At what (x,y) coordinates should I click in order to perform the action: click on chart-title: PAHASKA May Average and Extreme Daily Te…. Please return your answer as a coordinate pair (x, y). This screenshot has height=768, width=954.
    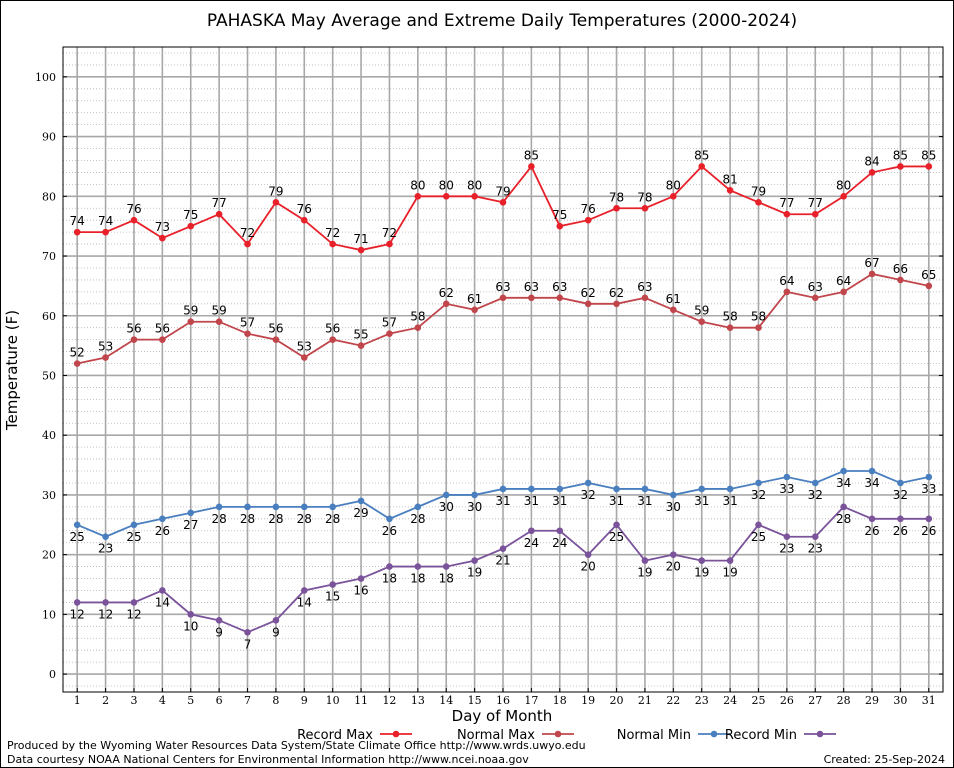
    Looking at the image, I should click on (502, 21).